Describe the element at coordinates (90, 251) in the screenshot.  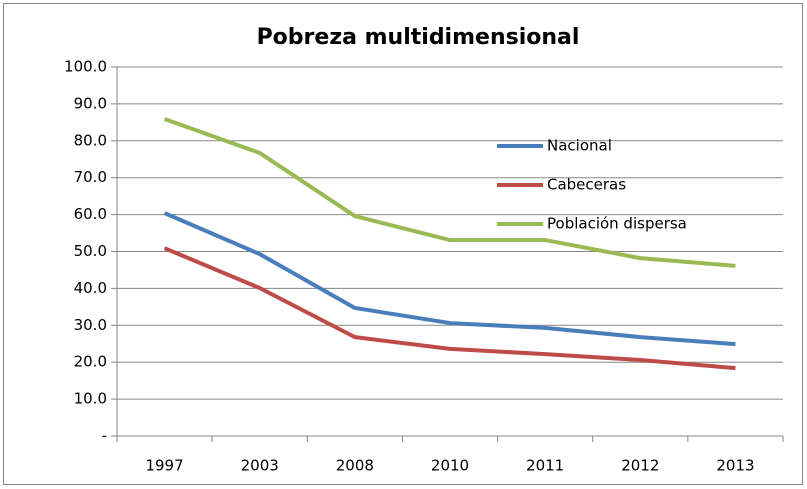
I see `y-tick-label: 50.0` at that location.